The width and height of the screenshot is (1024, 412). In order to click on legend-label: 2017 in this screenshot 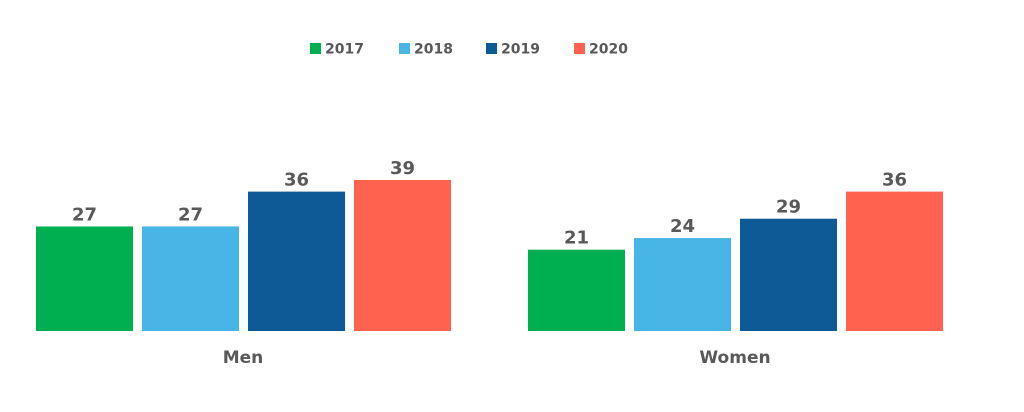, I will do `click(344, 50)`.